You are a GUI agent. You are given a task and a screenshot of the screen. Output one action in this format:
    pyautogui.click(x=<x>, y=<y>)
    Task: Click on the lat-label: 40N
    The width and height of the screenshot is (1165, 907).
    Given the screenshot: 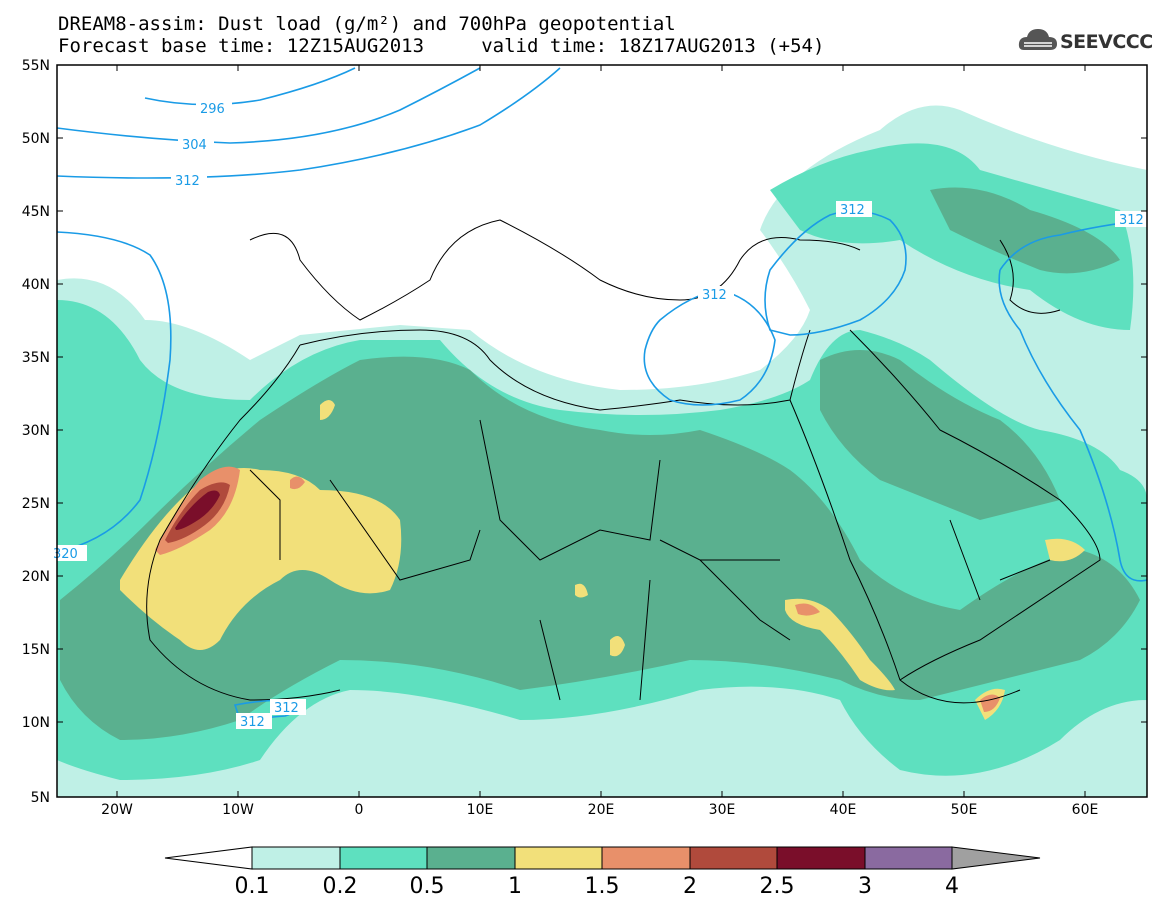 What is the action you would take?
    pyautogui.click(x=36, y=285)
    